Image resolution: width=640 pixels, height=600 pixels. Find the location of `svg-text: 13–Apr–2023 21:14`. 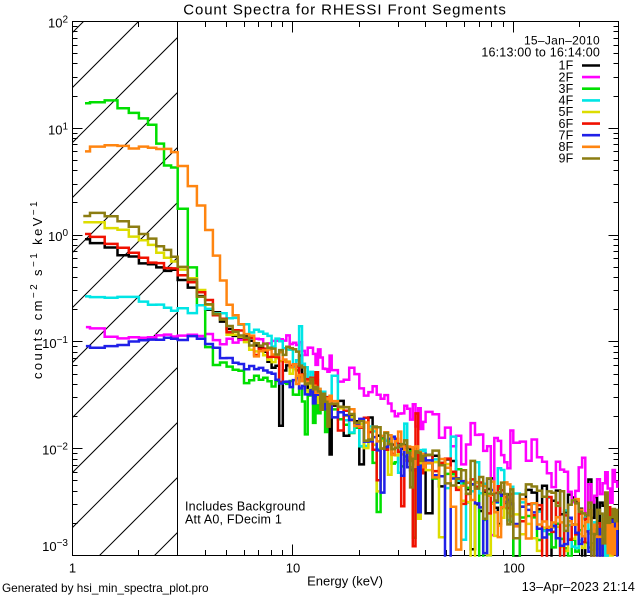

svg-text: 13–Apr–2023 21:14 is located at coordinates (578, 587).